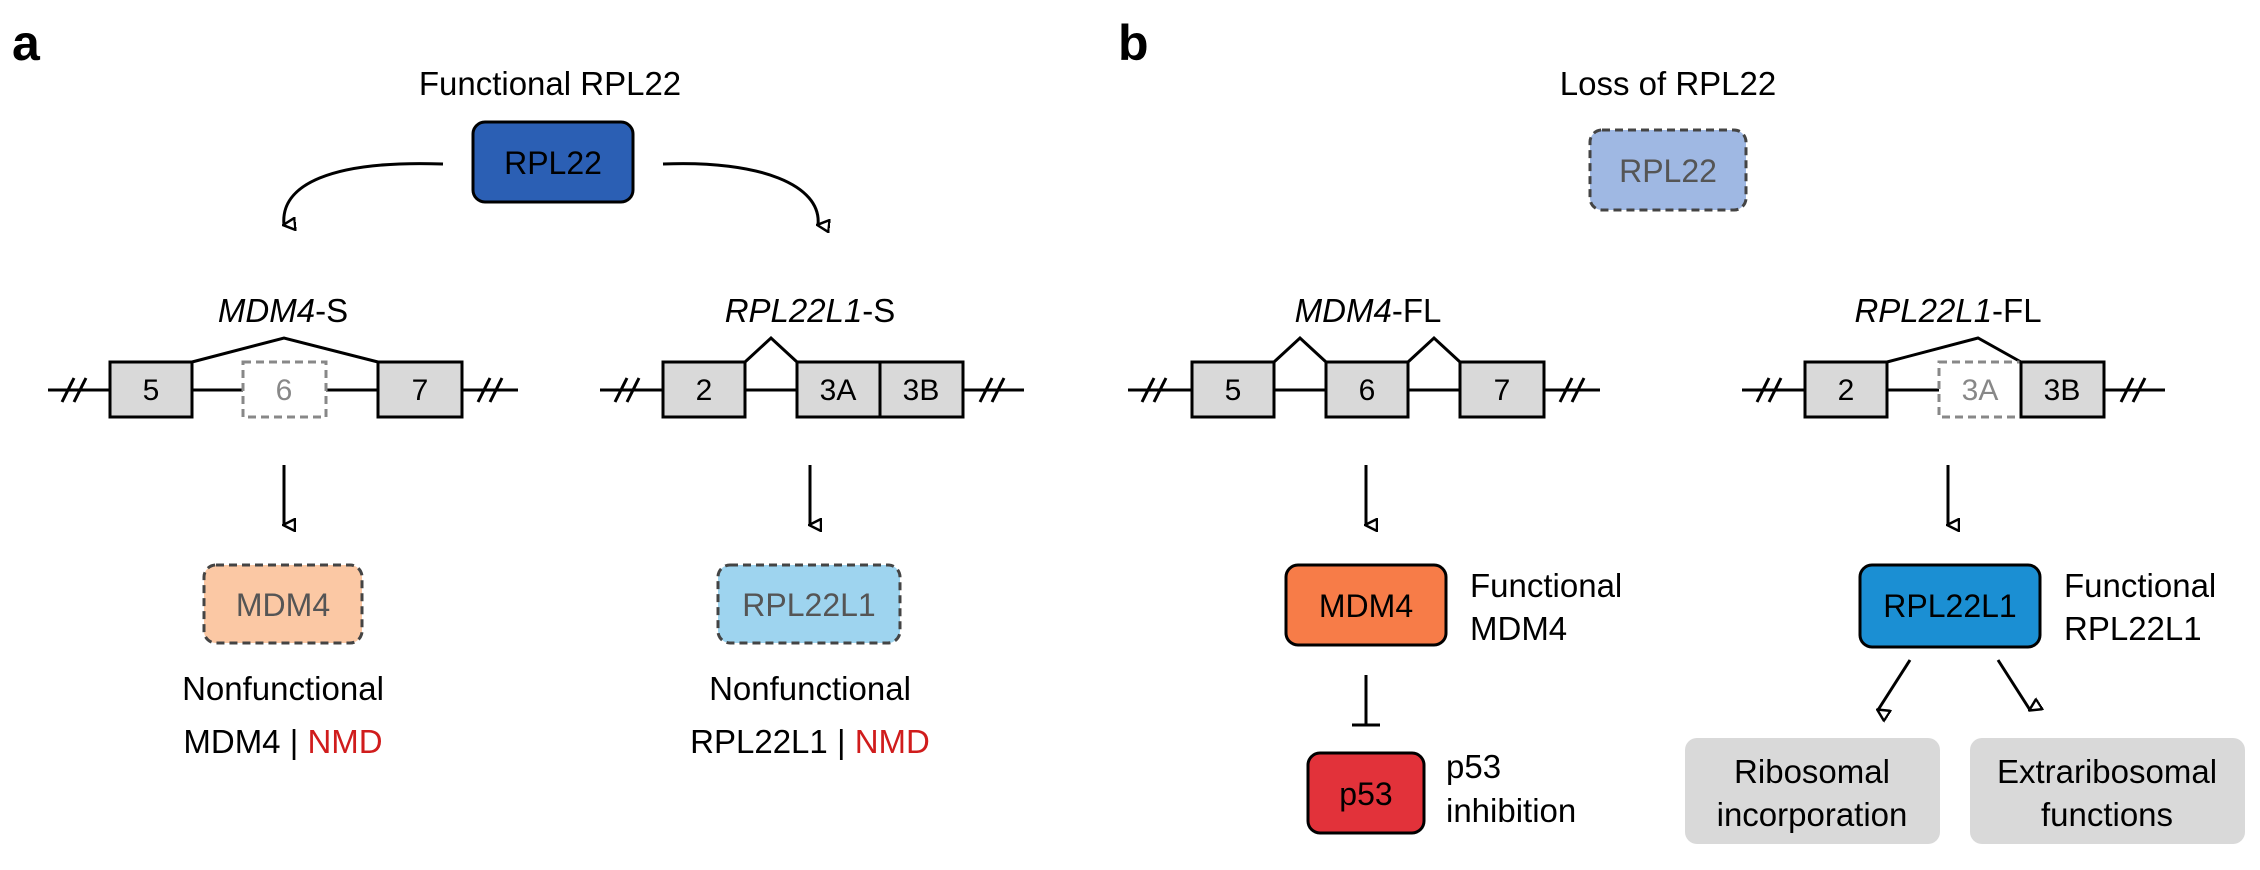  I want to click on rpl22-node-b-lost, so click(1668, 170).